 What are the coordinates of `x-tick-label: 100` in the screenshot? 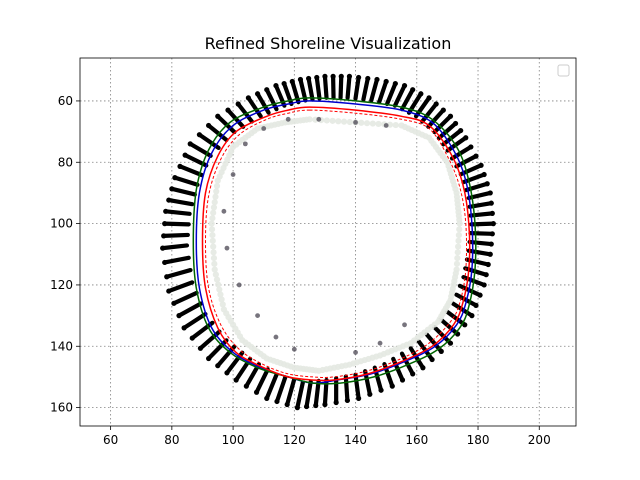 It's located at (233, 440).